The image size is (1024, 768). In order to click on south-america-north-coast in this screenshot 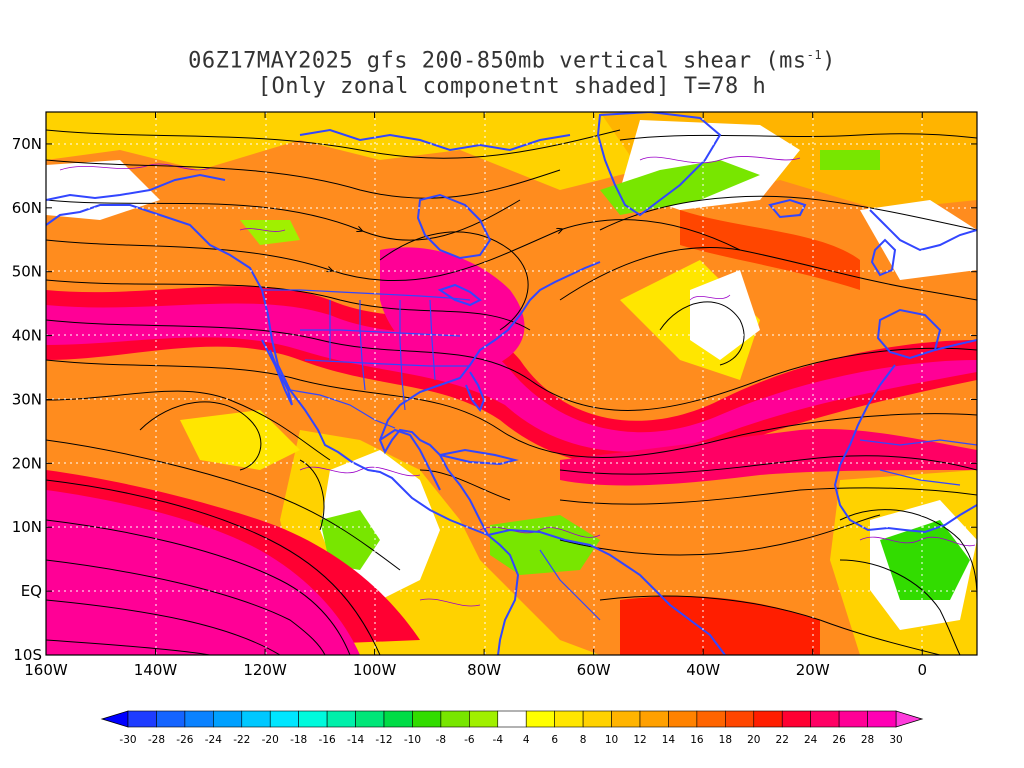, I will do `click(606, 591)`.